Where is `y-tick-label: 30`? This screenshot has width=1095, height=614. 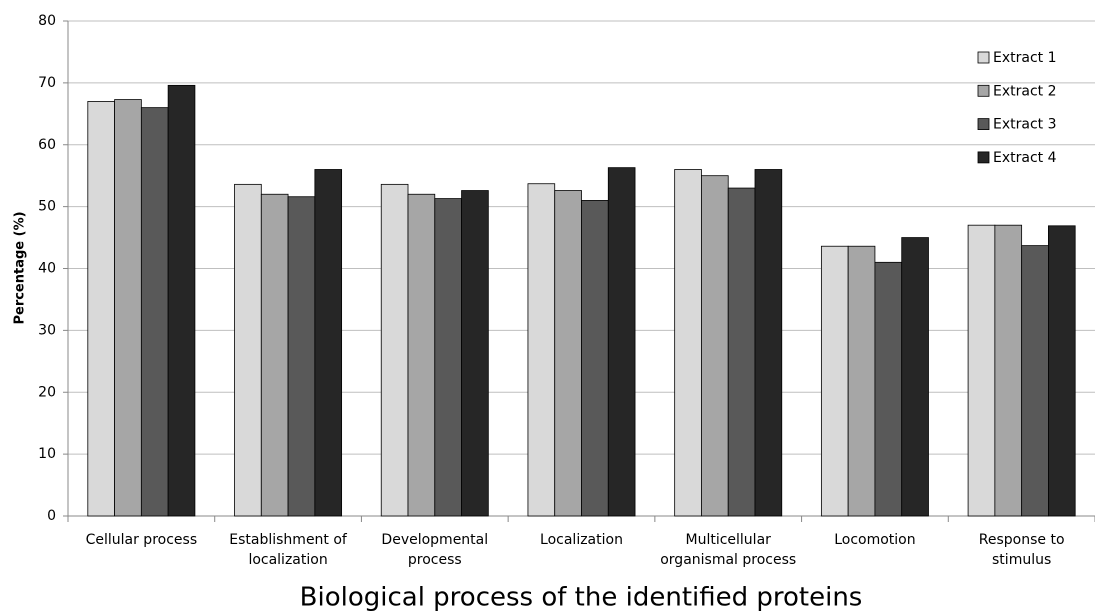
y-tick-label: 30 is located at coordinates (47, 330).